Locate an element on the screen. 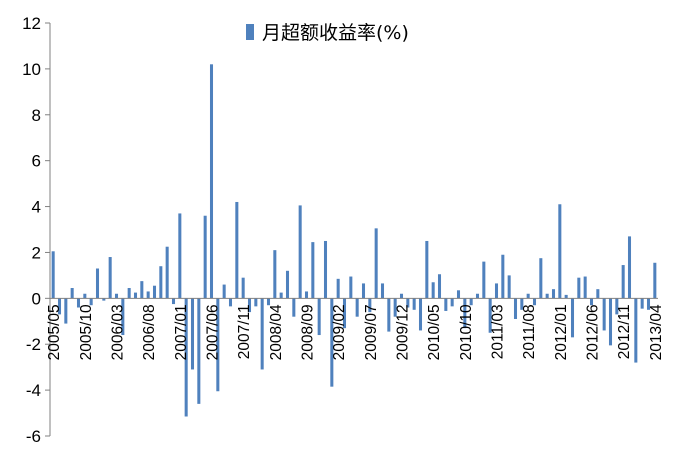 The width and height of the screenshot is (678, 453). y-tick-label: 8 is located at coordinates (36, 115).